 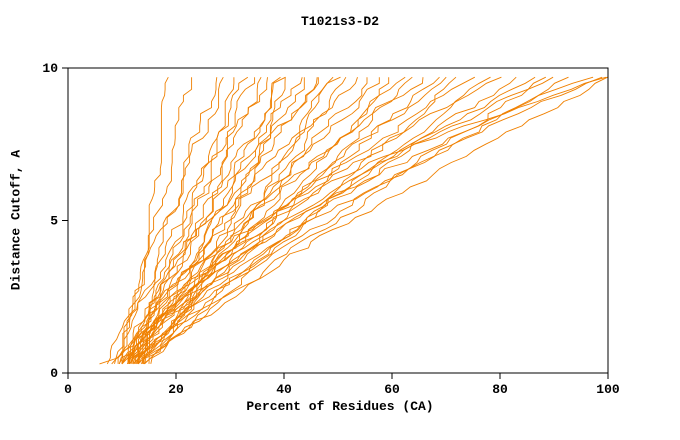 I want to click on x-tick-label: 60, so click(x=392, y=389).